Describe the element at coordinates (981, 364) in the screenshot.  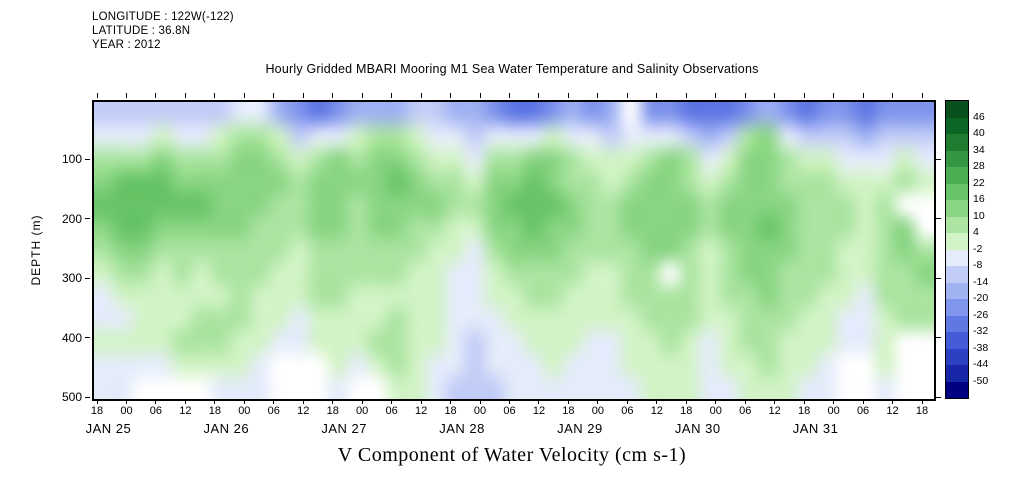
I see `colorbar-tick-label: -44` at that location.